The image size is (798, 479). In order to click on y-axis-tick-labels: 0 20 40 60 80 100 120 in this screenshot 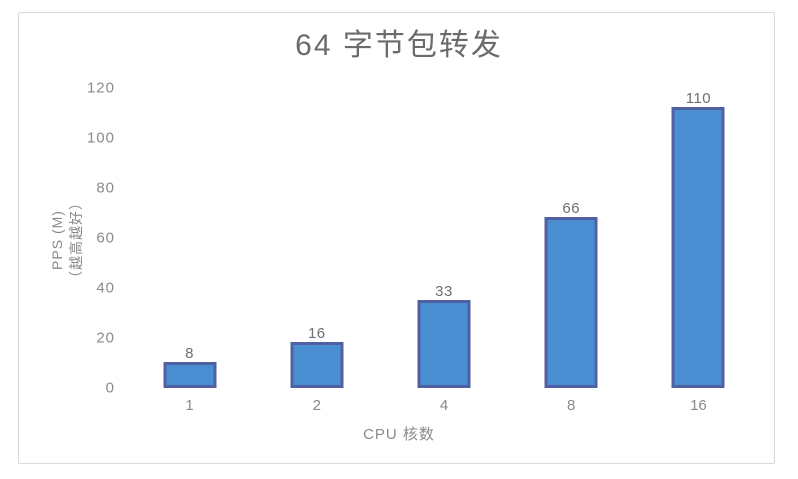, I will do `click(93, 238)`.